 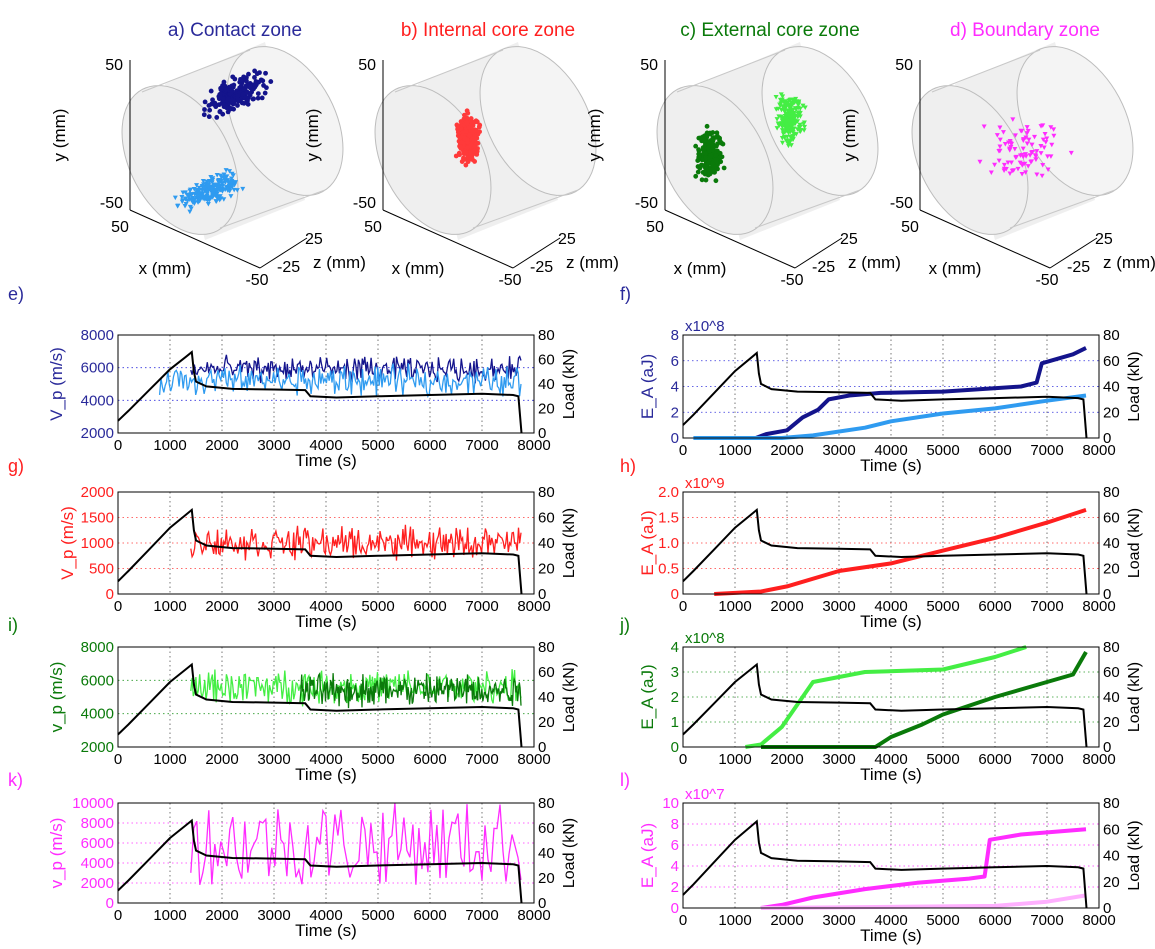 I want to click on y-tick-label: 6000, so click(x=97, y=368).